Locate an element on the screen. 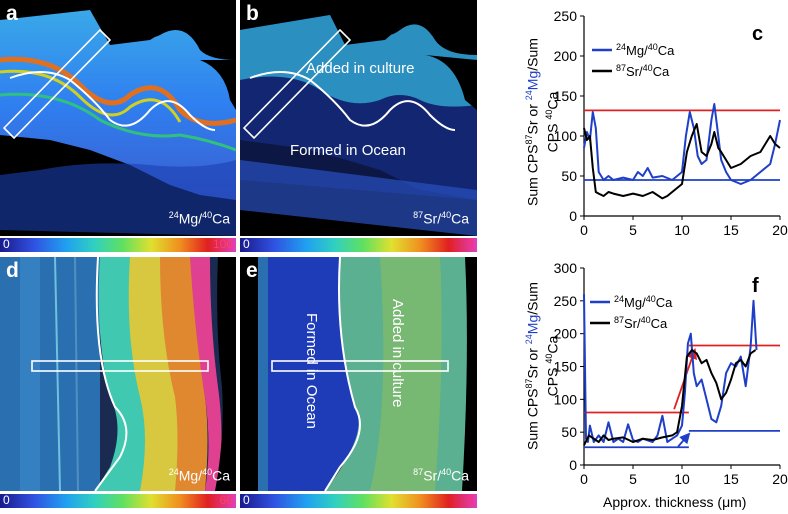 Image resolution: width=788 pixels, height=514 pixels. panel-a-ion-label: 24Mg/40Ca is located at coordinates (199, 218).